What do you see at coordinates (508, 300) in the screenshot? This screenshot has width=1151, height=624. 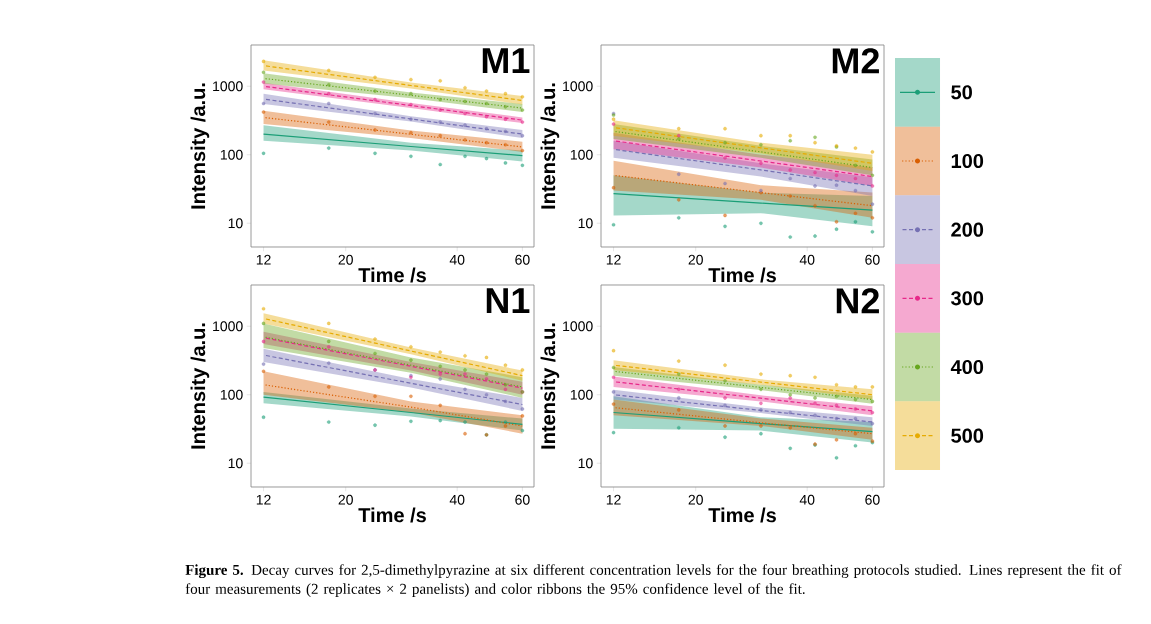 I see `chart-title: N1` at bounding box center [508, 300].